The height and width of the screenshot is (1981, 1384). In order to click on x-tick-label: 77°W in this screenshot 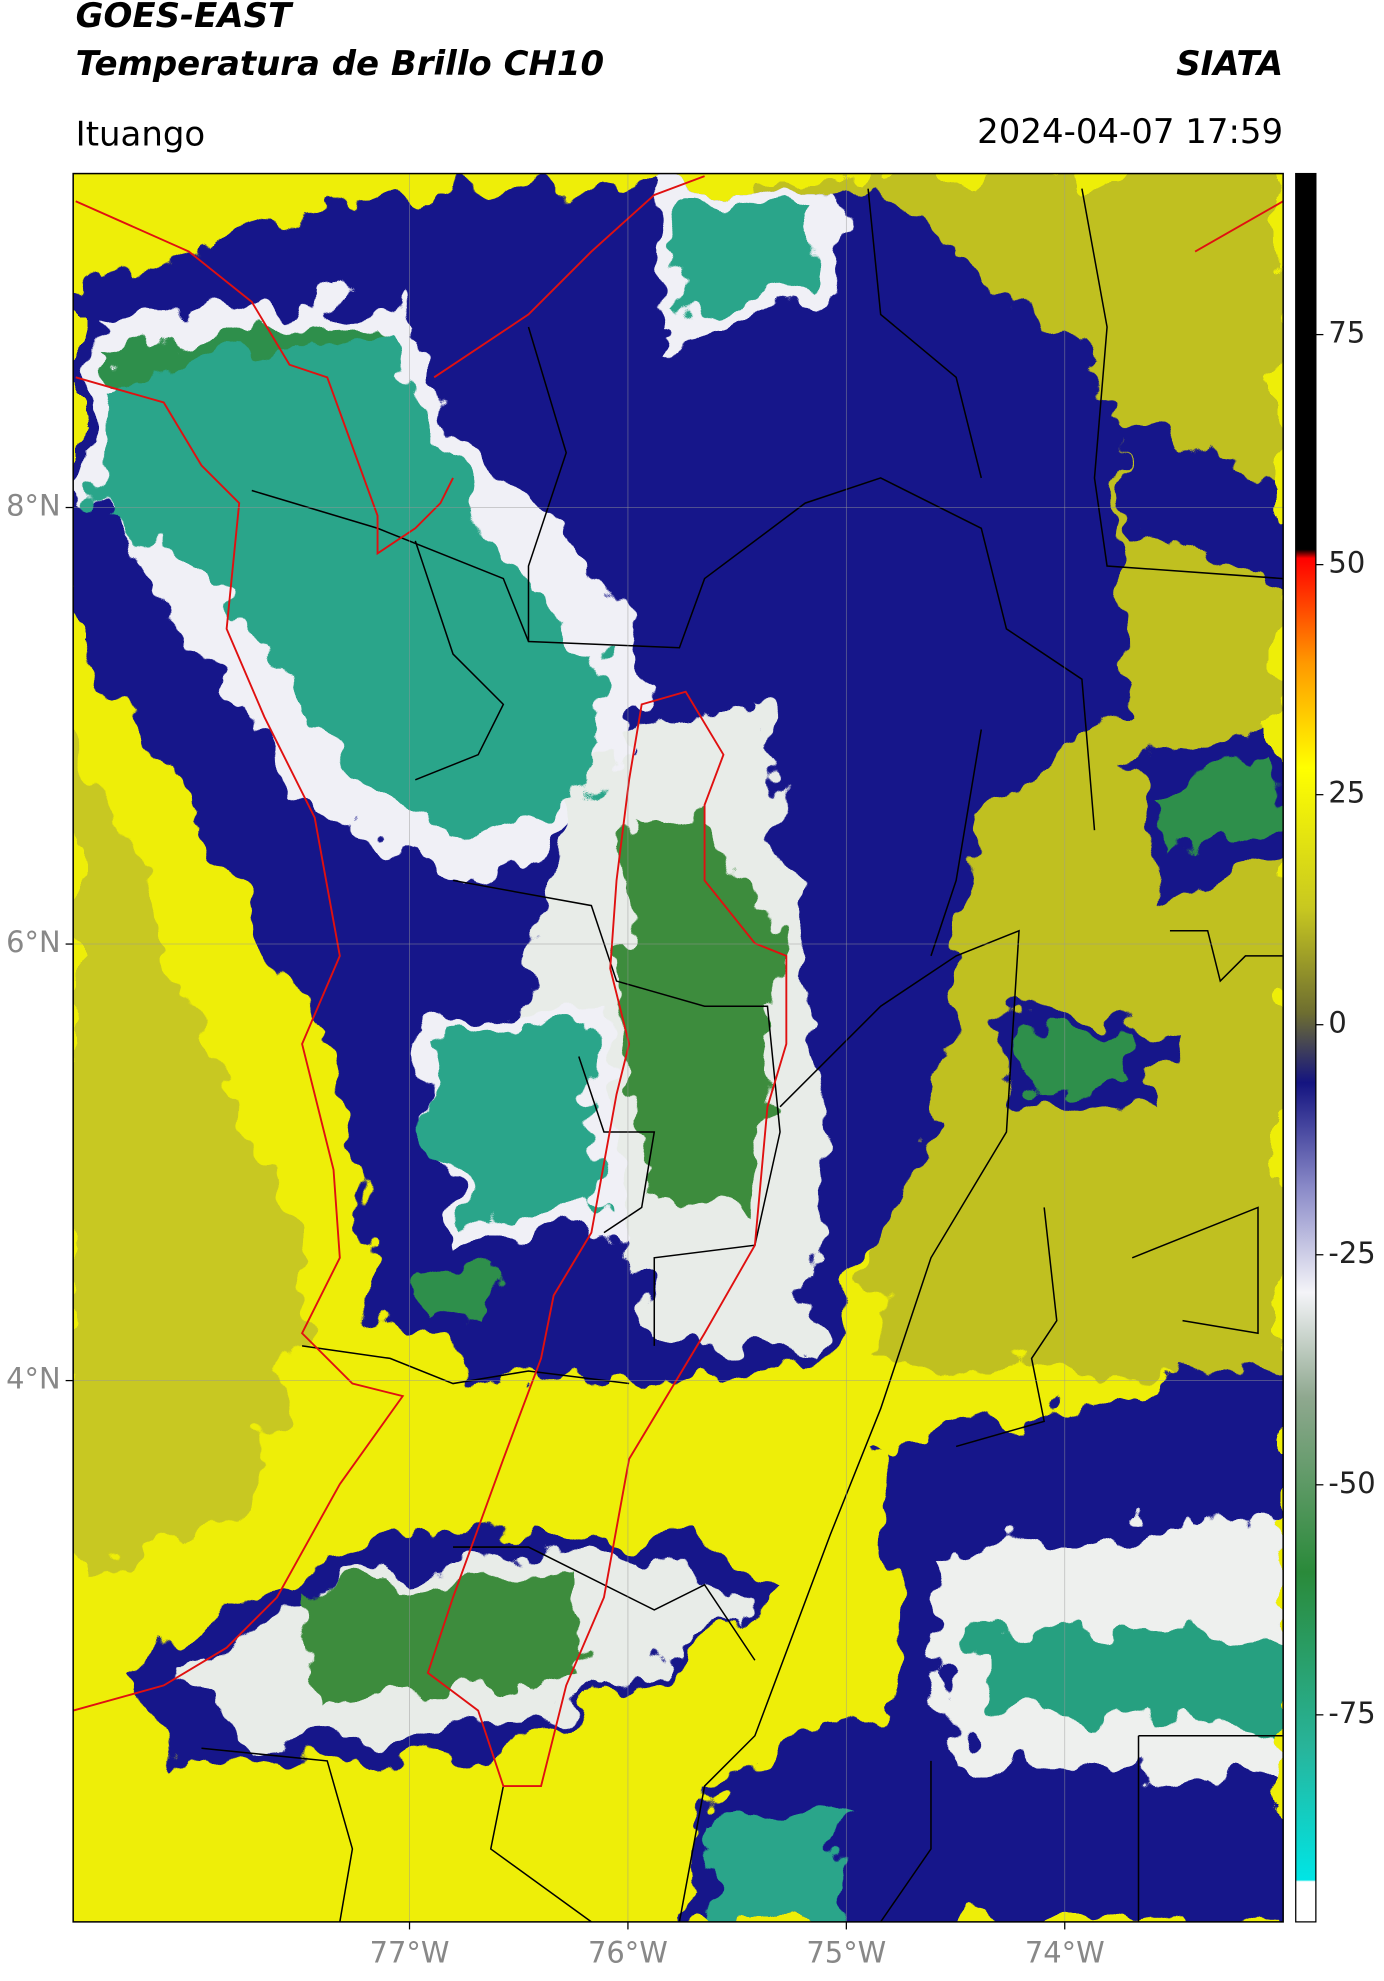, I will do `click(410, 1953)`.